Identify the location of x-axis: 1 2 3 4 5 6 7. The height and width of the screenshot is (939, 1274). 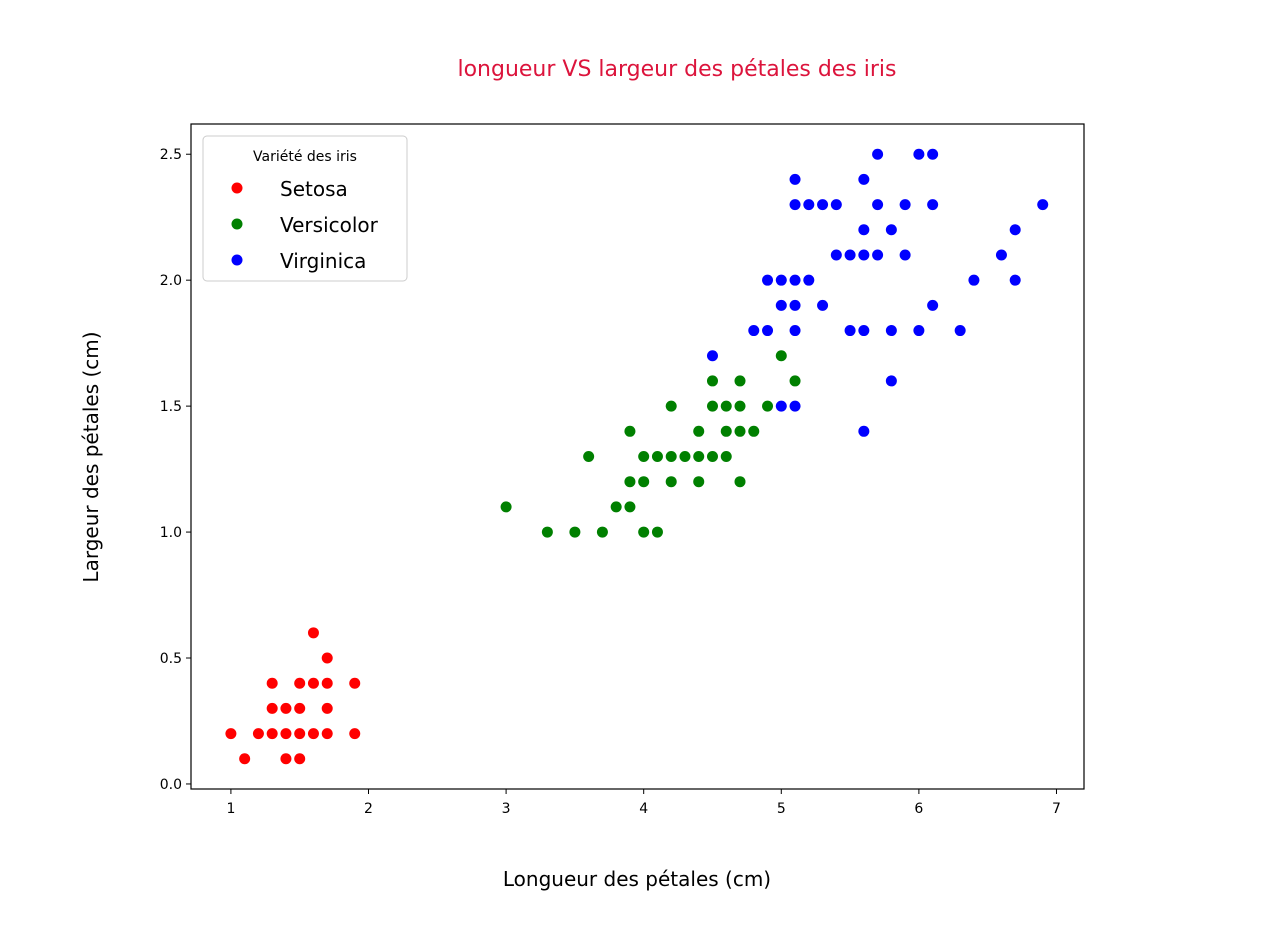
(643, 803).